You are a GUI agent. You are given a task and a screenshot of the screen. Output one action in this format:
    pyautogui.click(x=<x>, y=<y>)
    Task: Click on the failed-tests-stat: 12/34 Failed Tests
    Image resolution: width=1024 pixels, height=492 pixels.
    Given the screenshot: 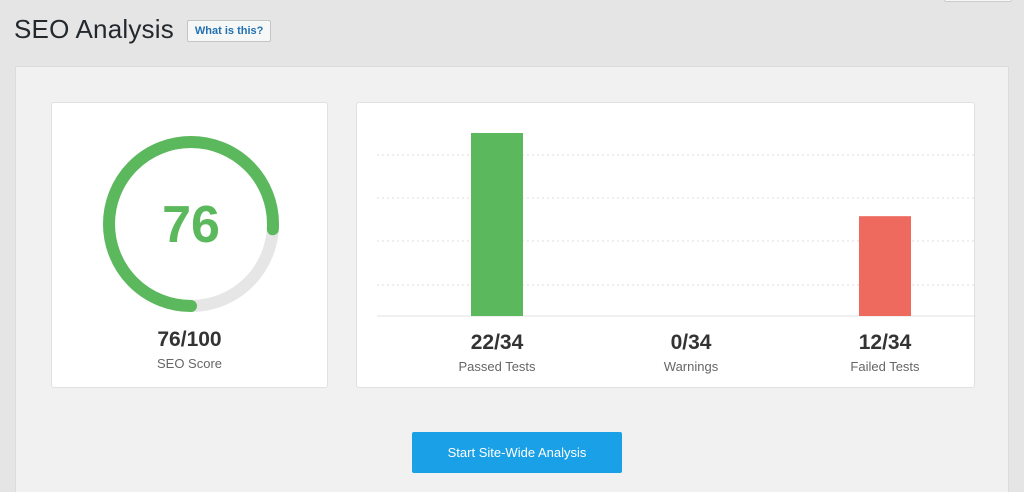 What is the action you would take?
    pyautogui.click(x=885, y=352)
    